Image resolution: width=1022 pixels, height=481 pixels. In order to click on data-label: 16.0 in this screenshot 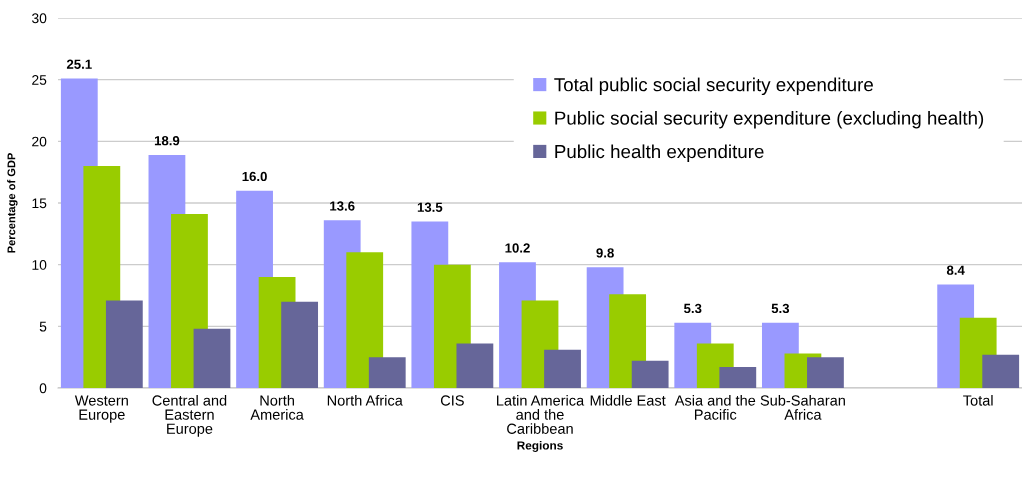, I will do `click(254, 176)`.